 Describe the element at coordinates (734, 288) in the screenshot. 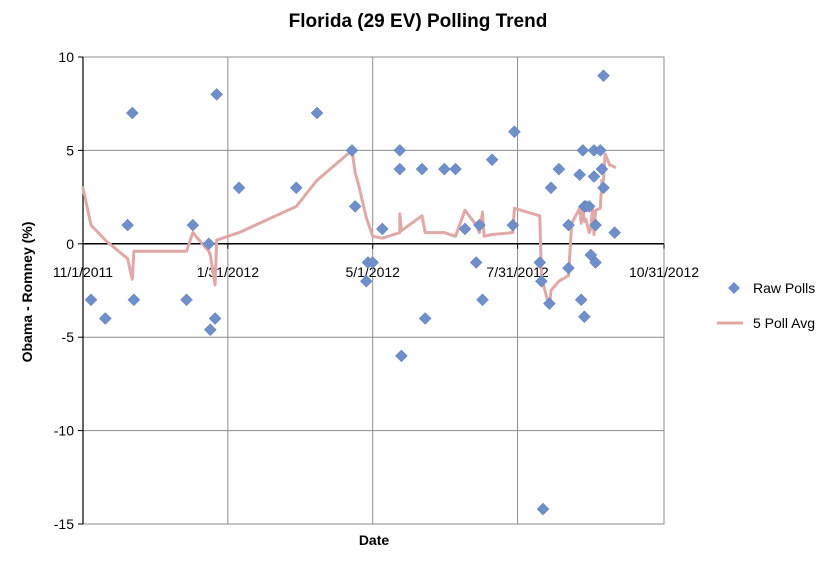

I see `legend-raw-polls-marker` at that location.